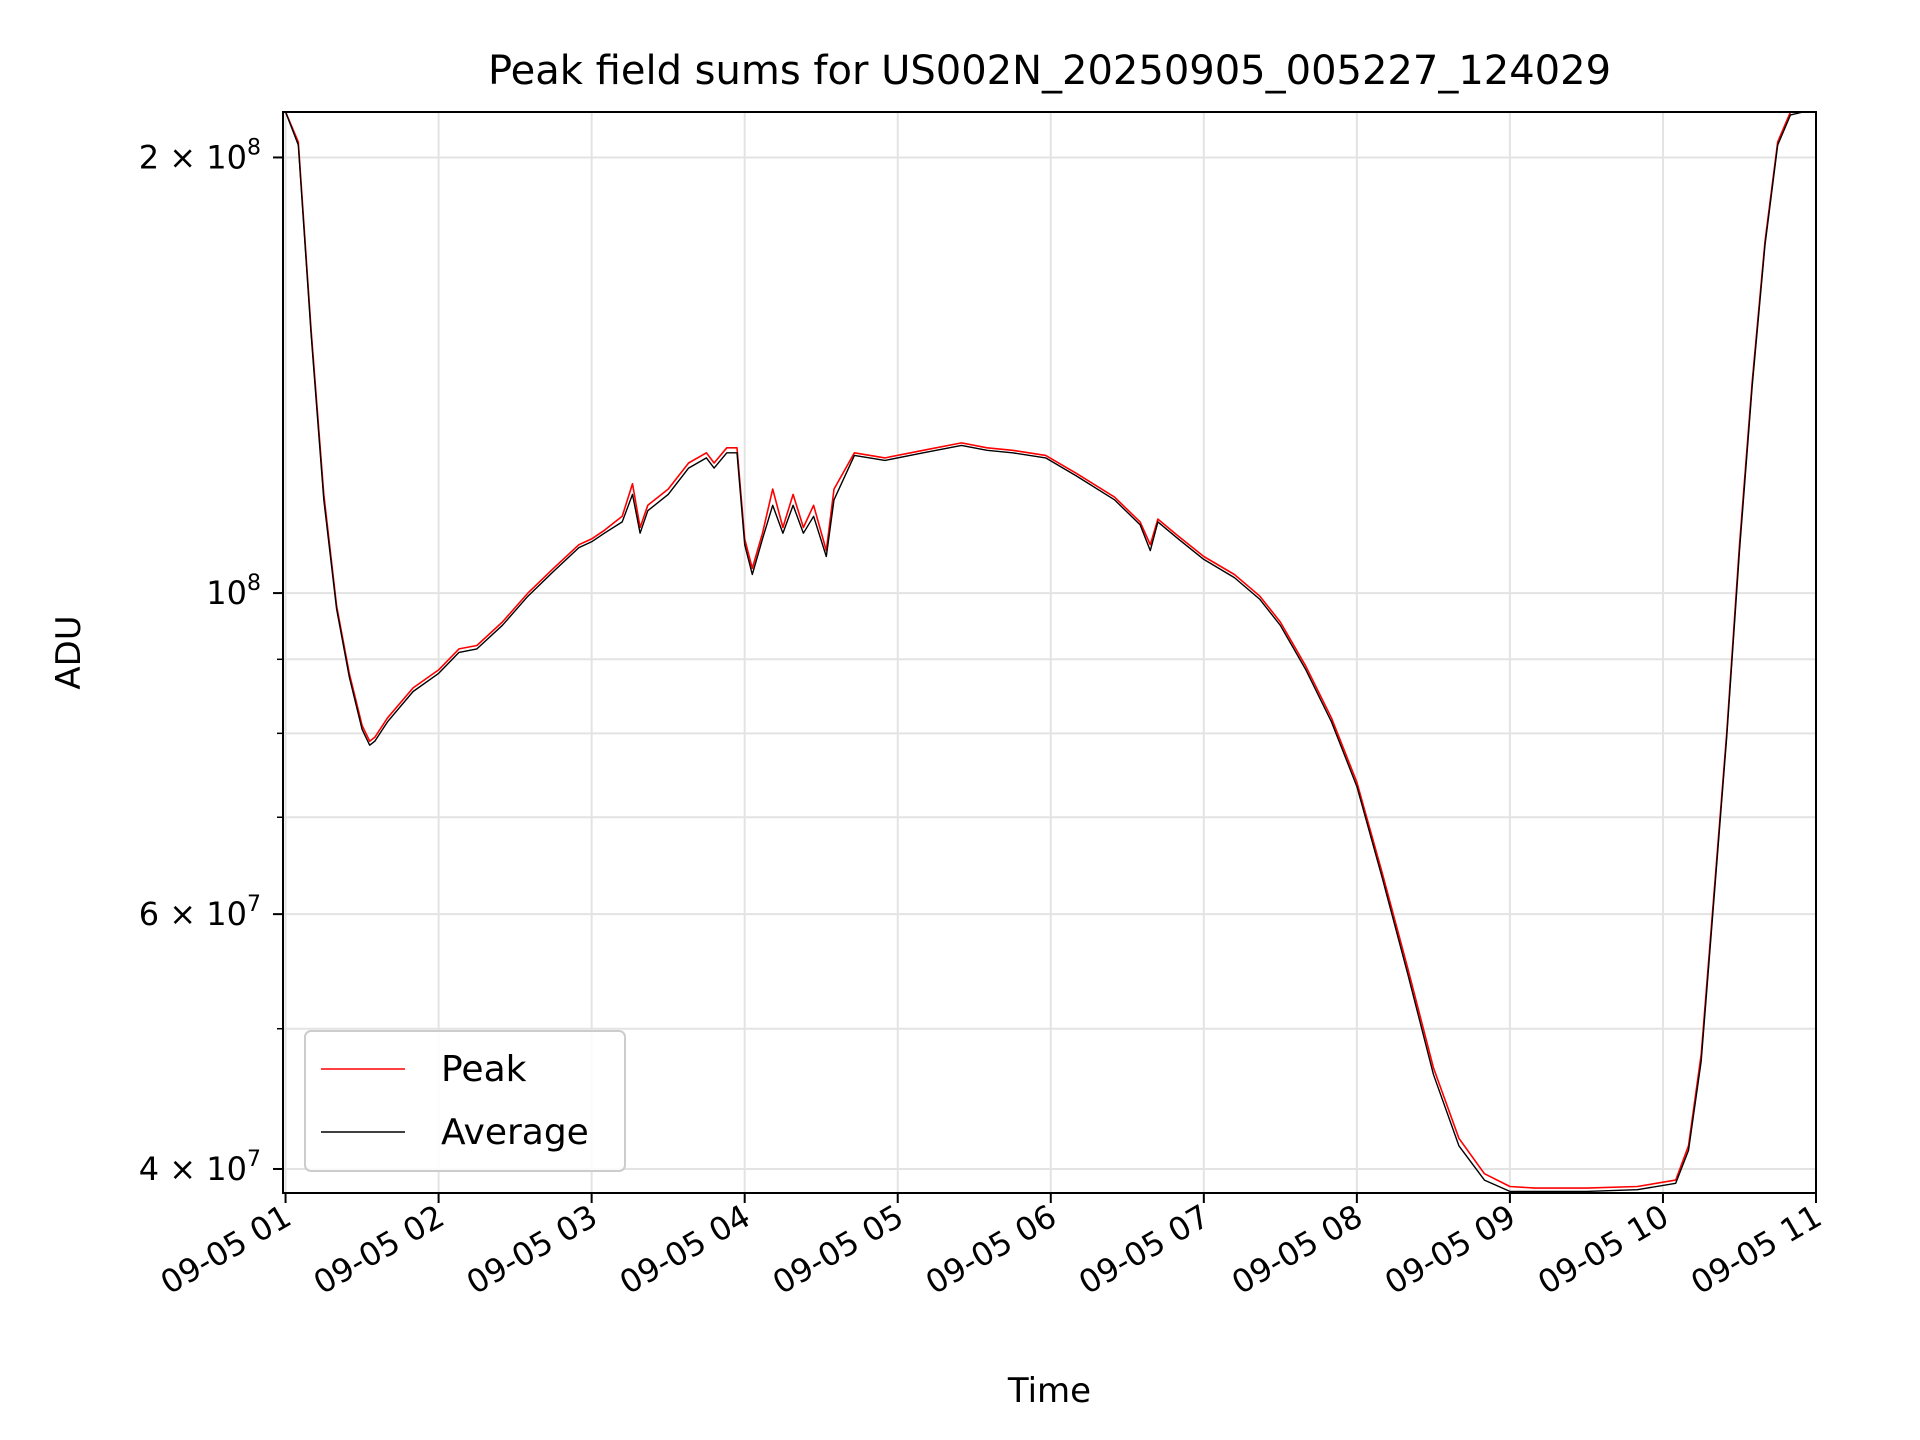  I want to click on y-axis-label: ADU, so click(69, 652).